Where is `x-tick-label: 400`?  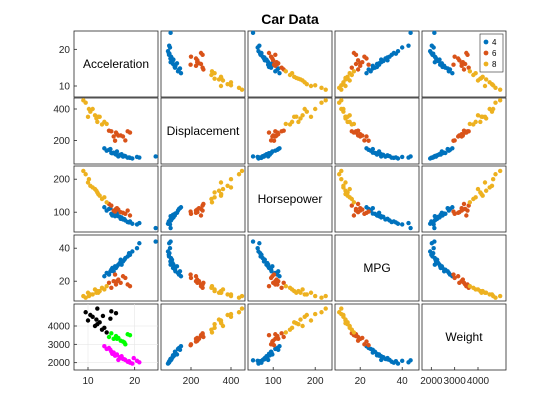
x-tick-label: 400 is located at coordinates (231, 381).